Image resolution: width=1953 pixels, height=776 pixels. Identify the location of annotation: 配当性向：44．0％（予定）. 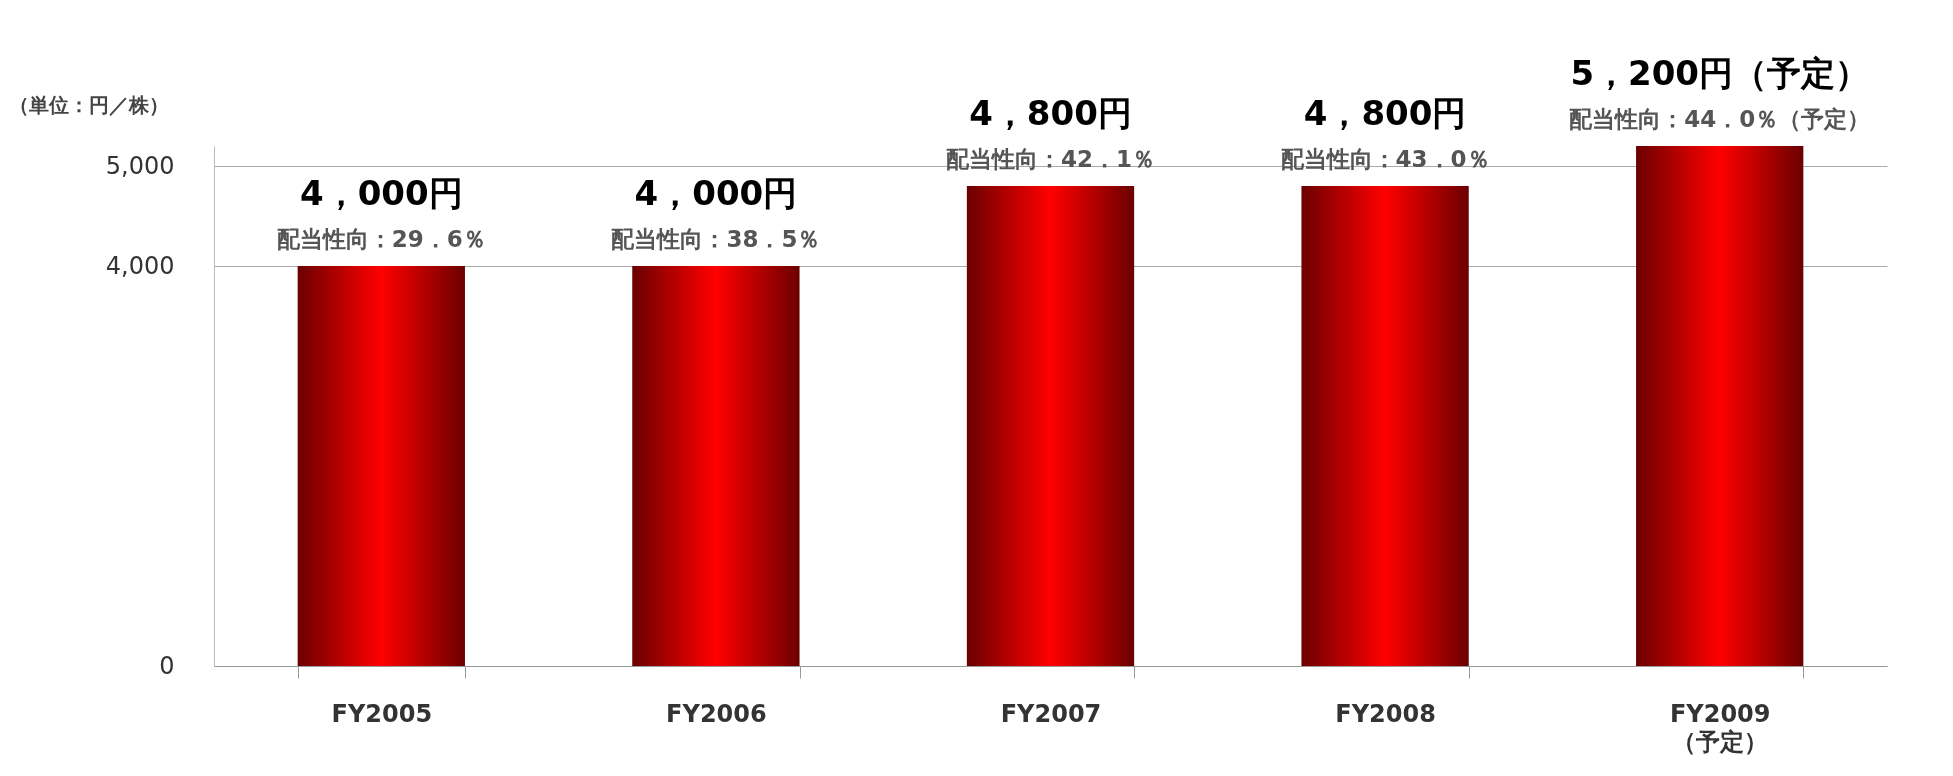
(1720, 119).